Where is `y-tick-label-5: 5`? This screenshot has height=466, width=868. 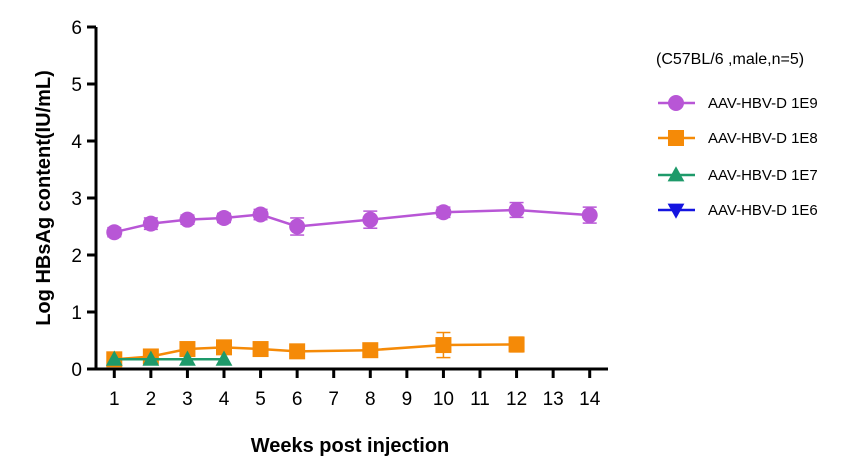 y-tick-label-5: 5 is located at coordinates (76, 85).